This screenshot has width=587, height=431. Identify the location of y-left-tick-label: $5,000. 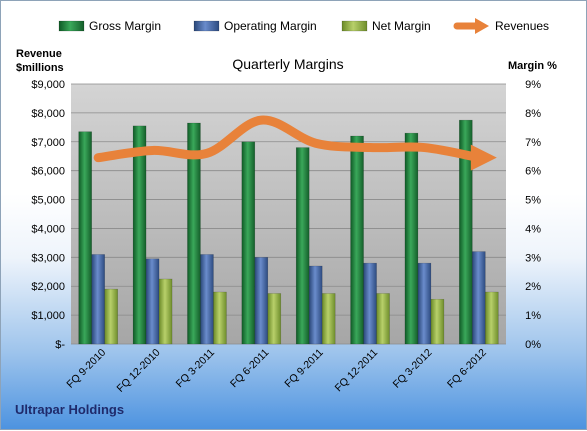
(48, 201).